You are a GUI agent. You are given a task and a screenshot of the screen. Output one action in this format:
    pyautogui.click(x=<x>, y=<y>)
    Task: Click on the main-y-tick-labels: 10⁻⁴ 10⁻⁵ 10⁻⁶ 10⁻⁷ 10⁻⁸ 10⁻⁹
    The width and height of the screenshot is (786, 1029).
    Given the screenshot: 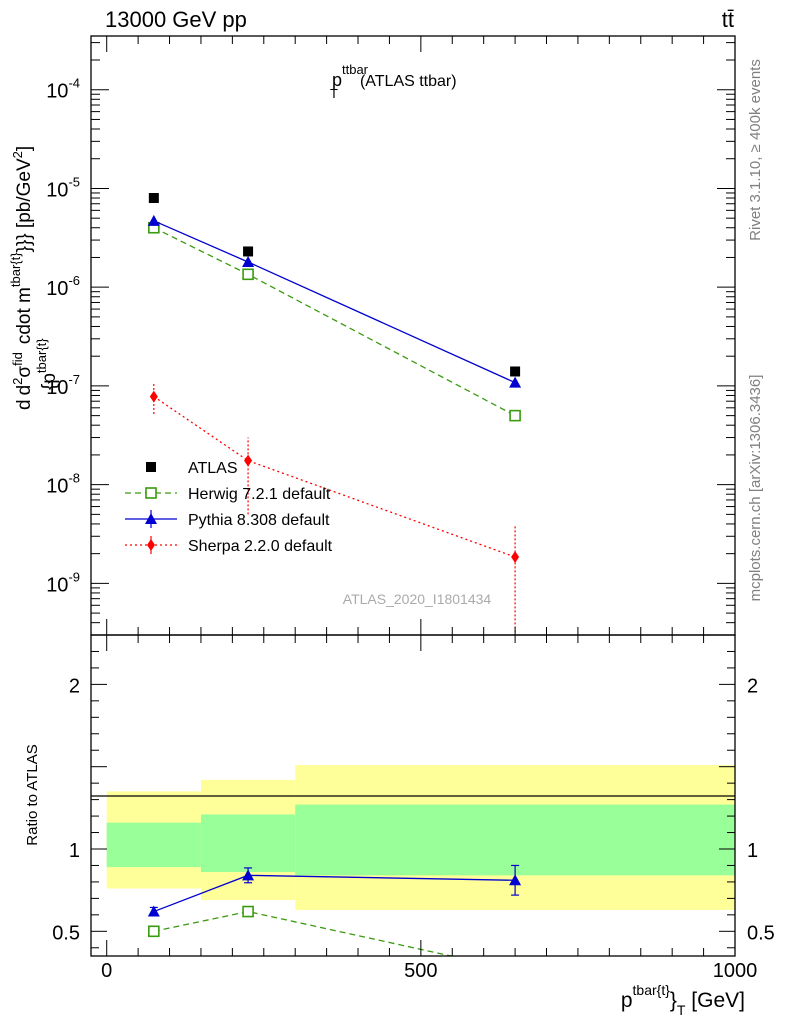 What is the action you would take?
    pyautogui.click(x=63, y=336)
    